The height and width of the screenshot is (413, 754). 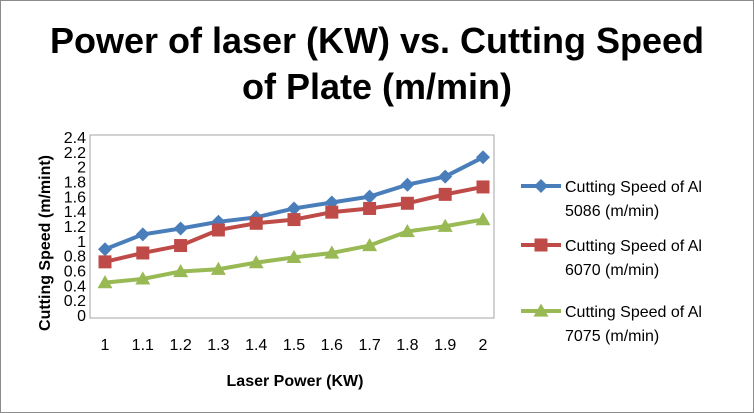 I want to click on y-tick-label: 0, so click(x=81, y=316).